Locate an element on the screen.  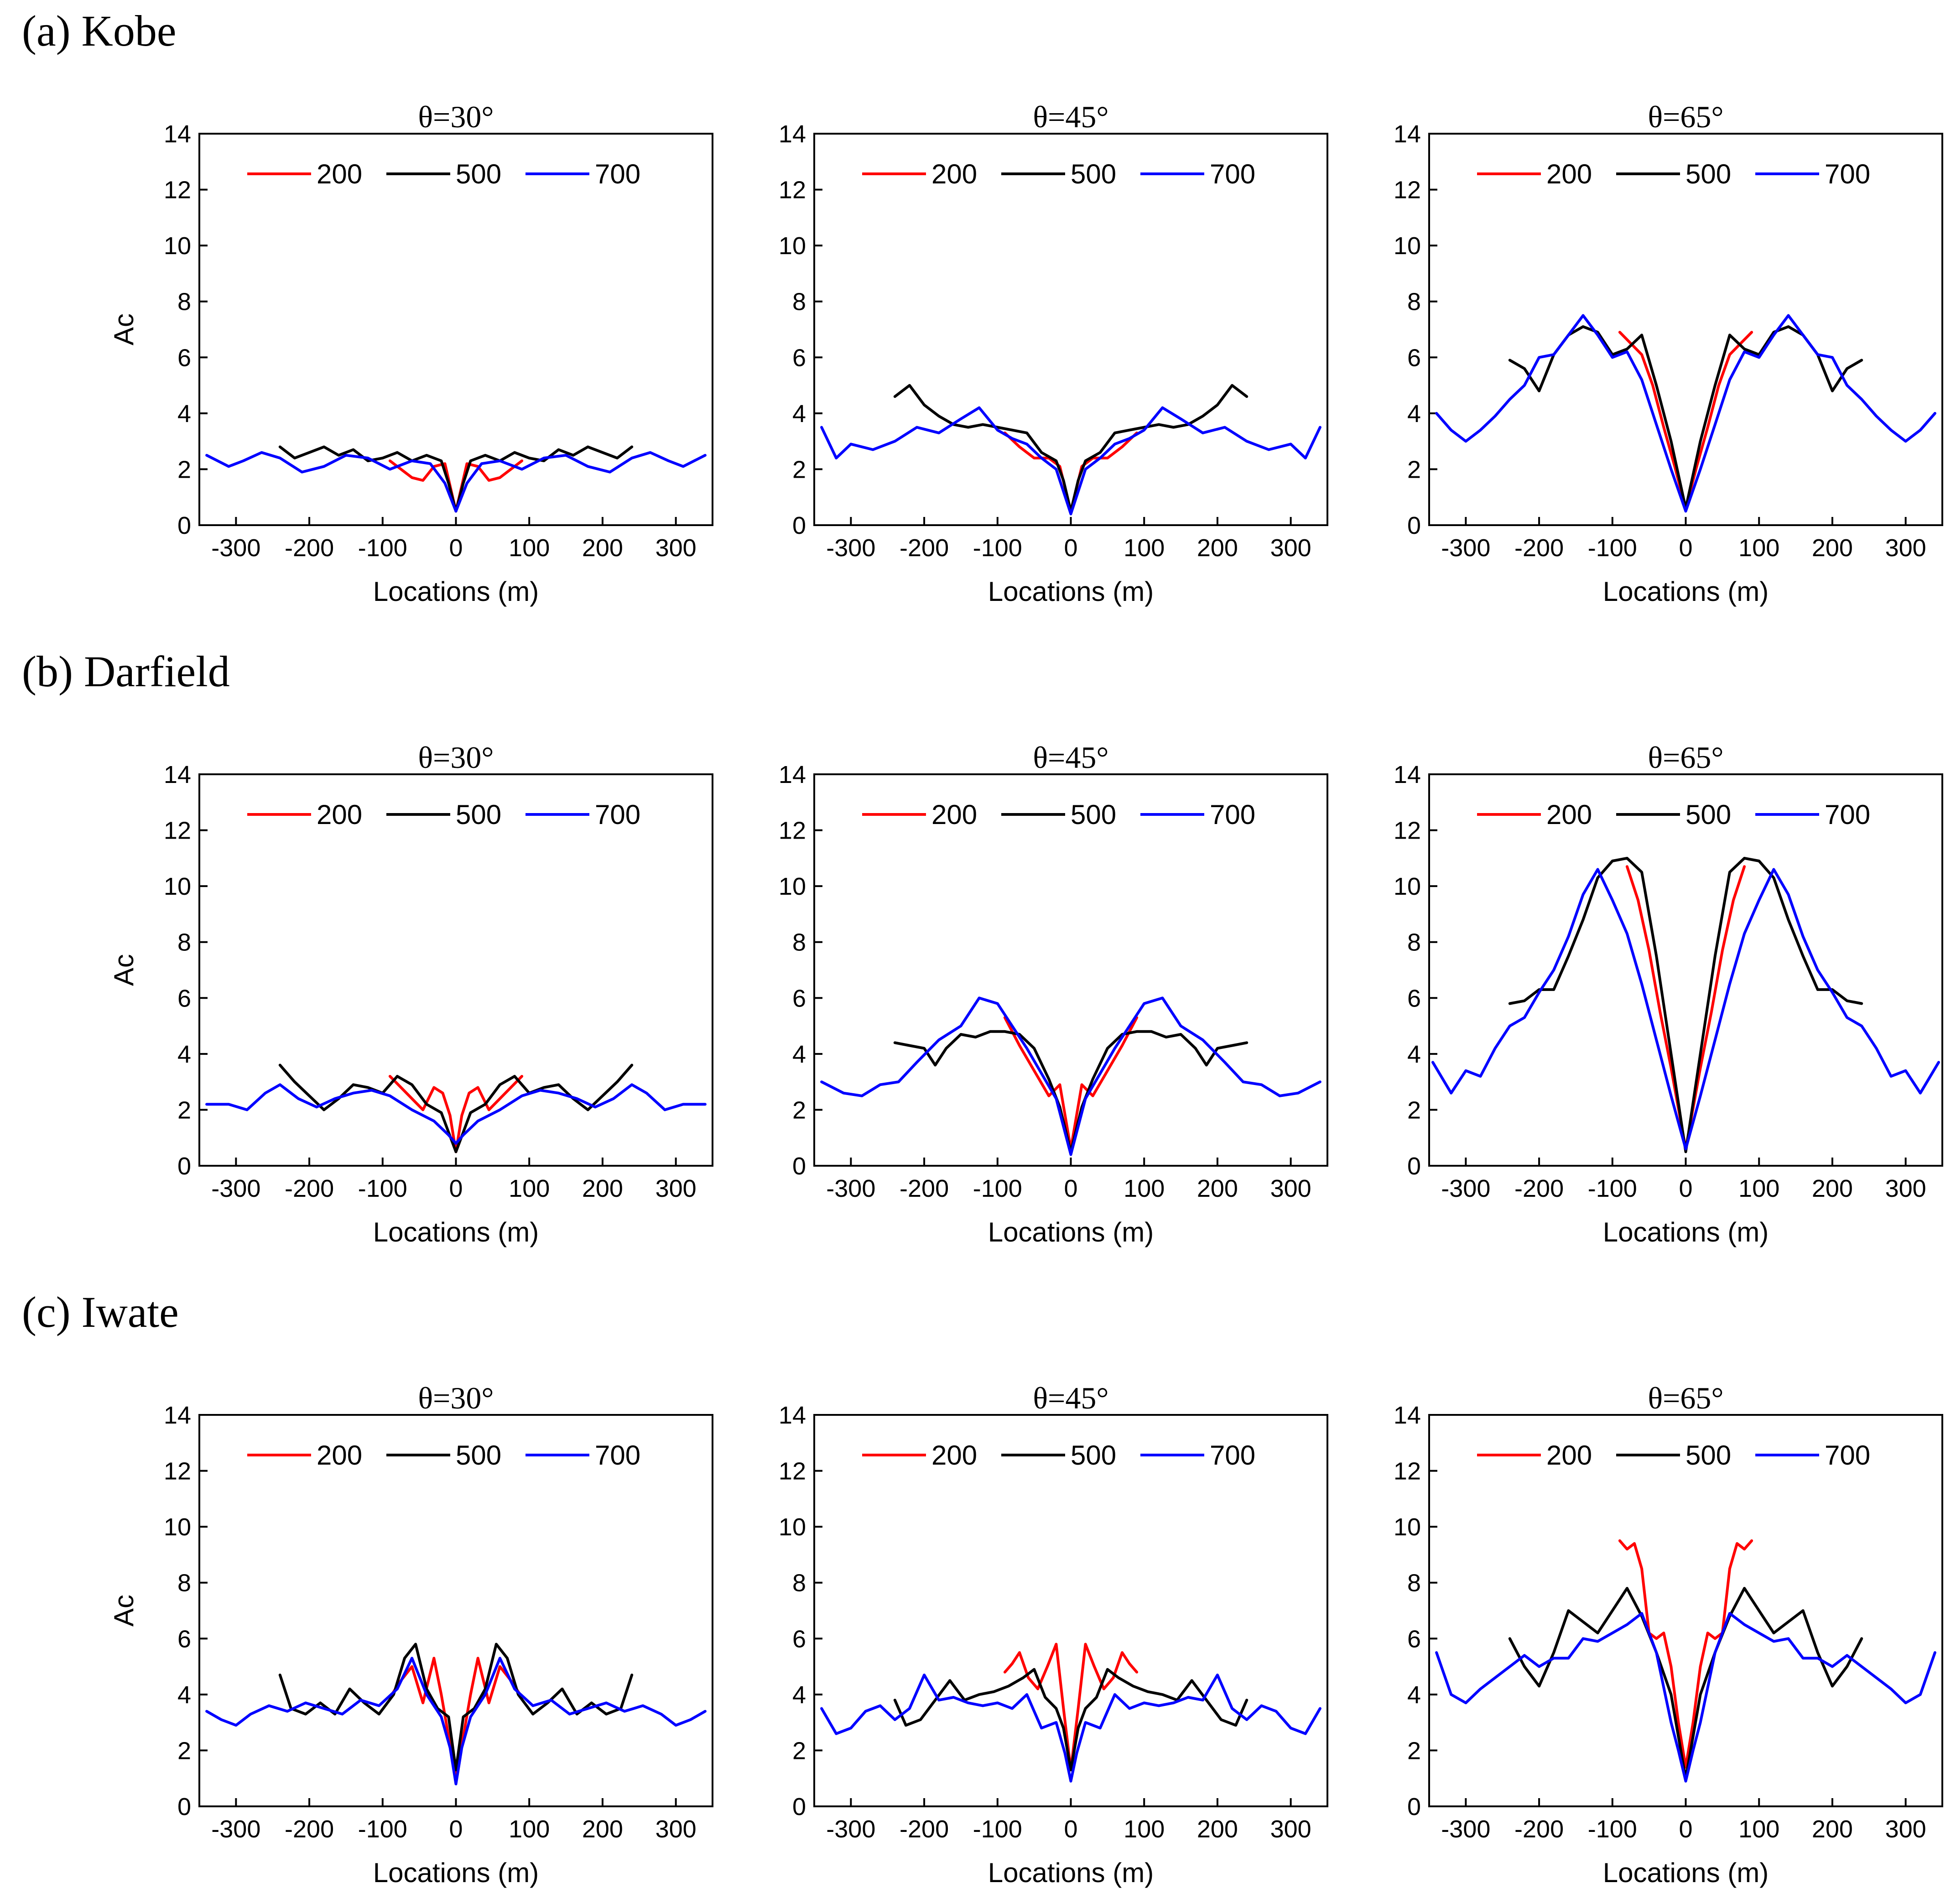
panel-group-label: (a) Kobe is located at coordinates (99, 30).